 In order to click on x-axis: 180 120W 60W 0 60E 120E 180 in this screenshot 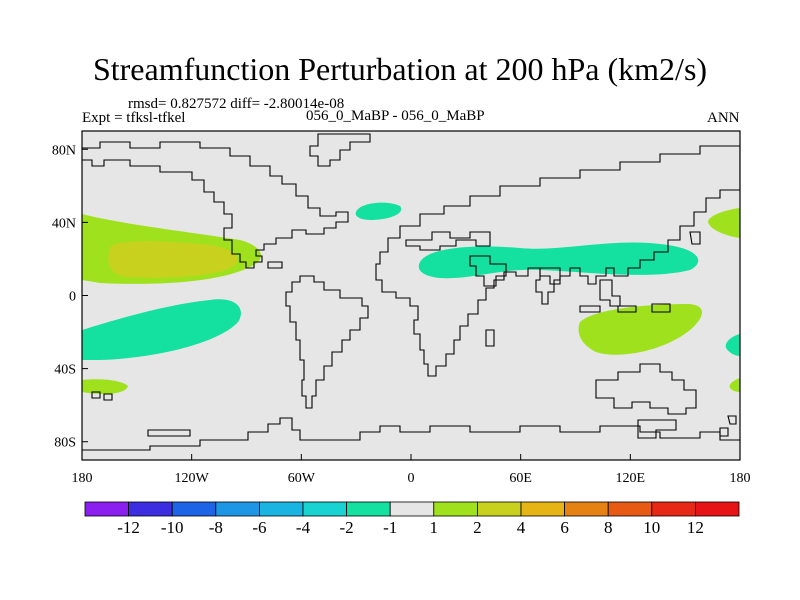, I will do `click(411, 470)`.